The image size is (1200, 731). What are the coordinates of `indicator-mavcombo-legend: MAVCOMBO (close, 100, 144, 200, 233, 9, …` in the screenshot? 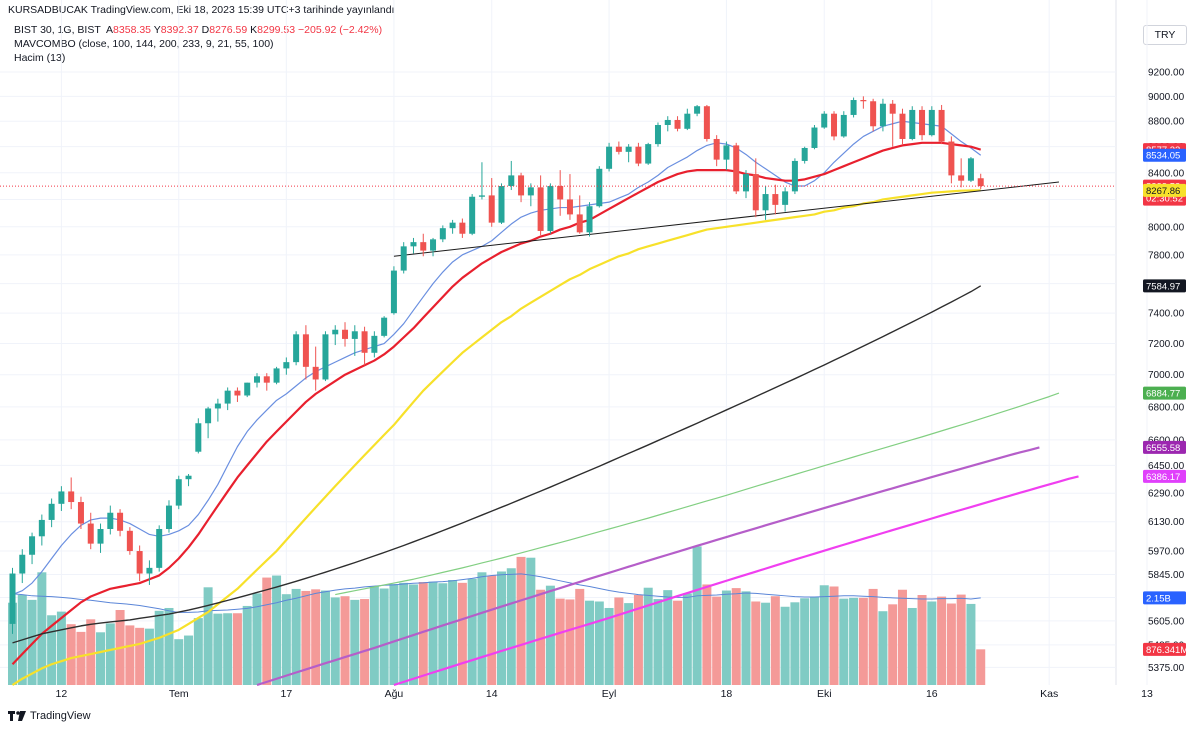 It's located at (144, 44).